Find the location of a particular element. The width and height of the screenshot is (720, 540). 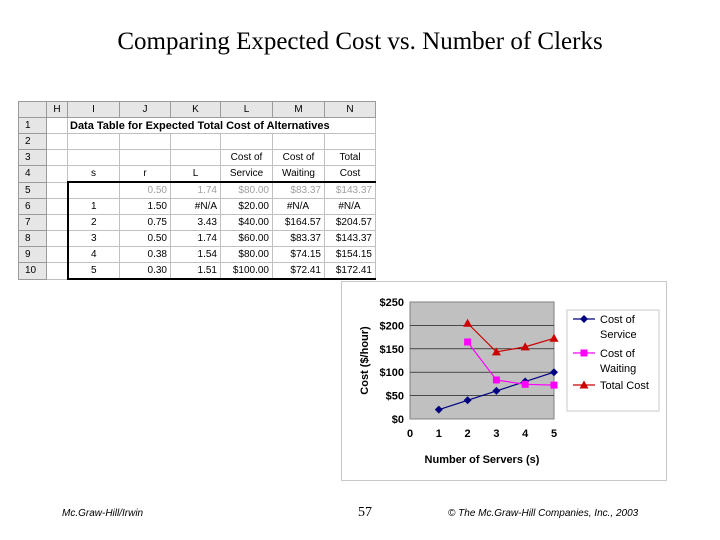

cell: $154.15 is located at coordinates (350, 254).